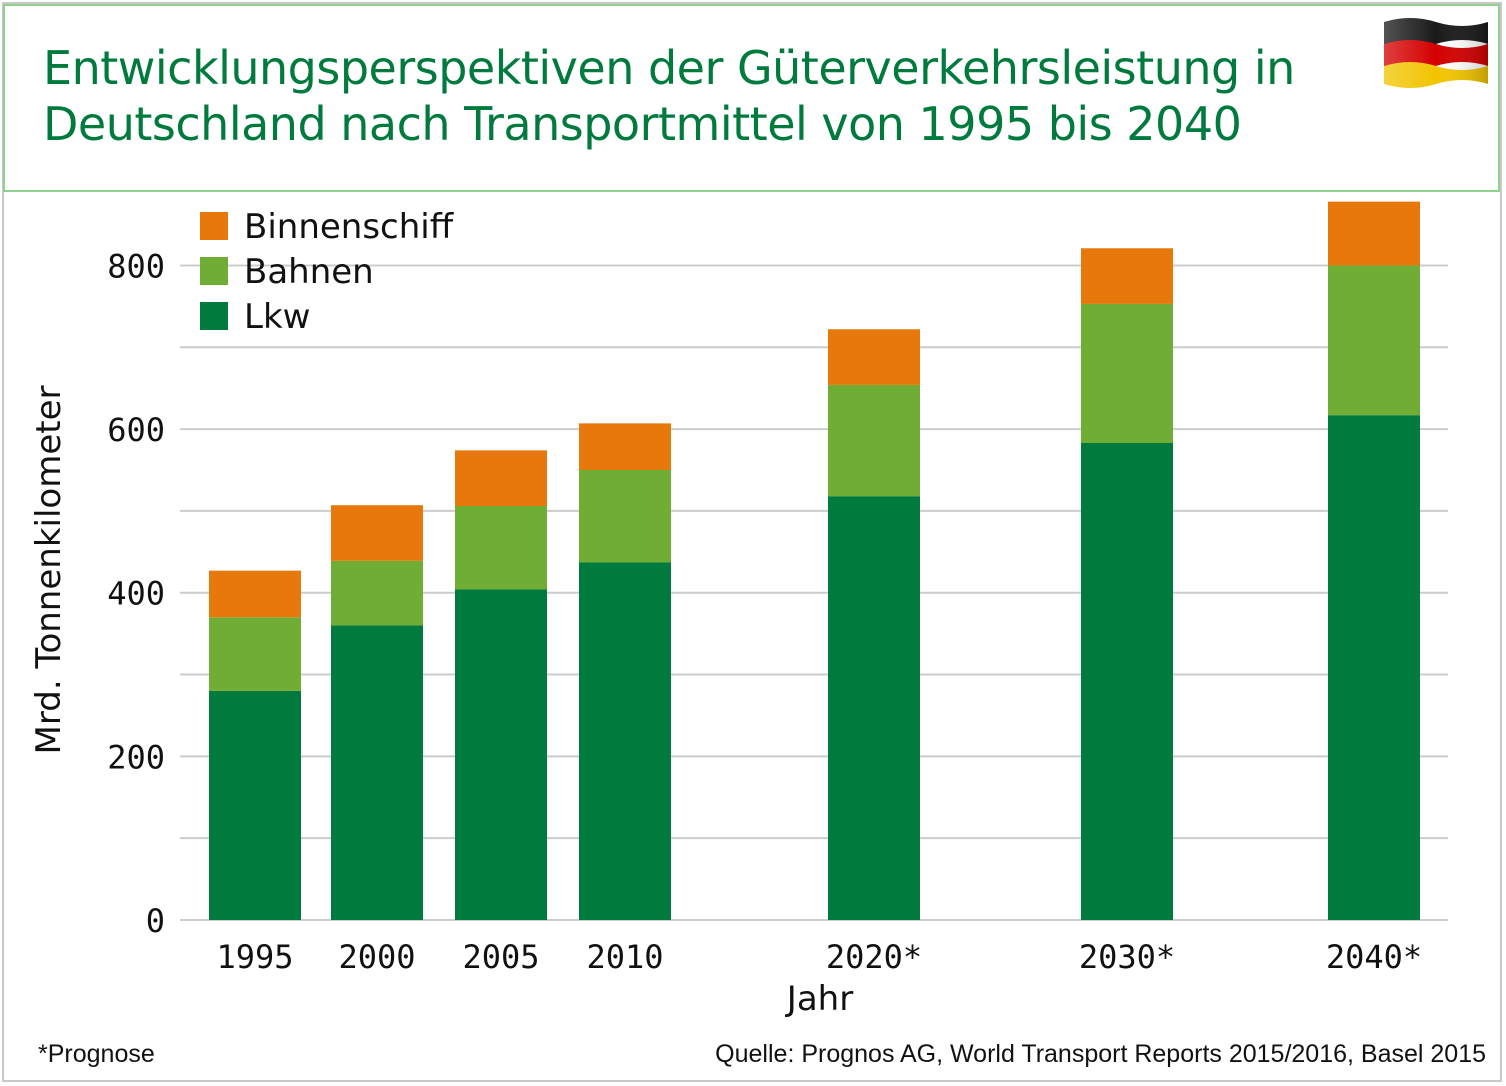  I want to click on x-tick-label: 2030*, so click(1127, 957).